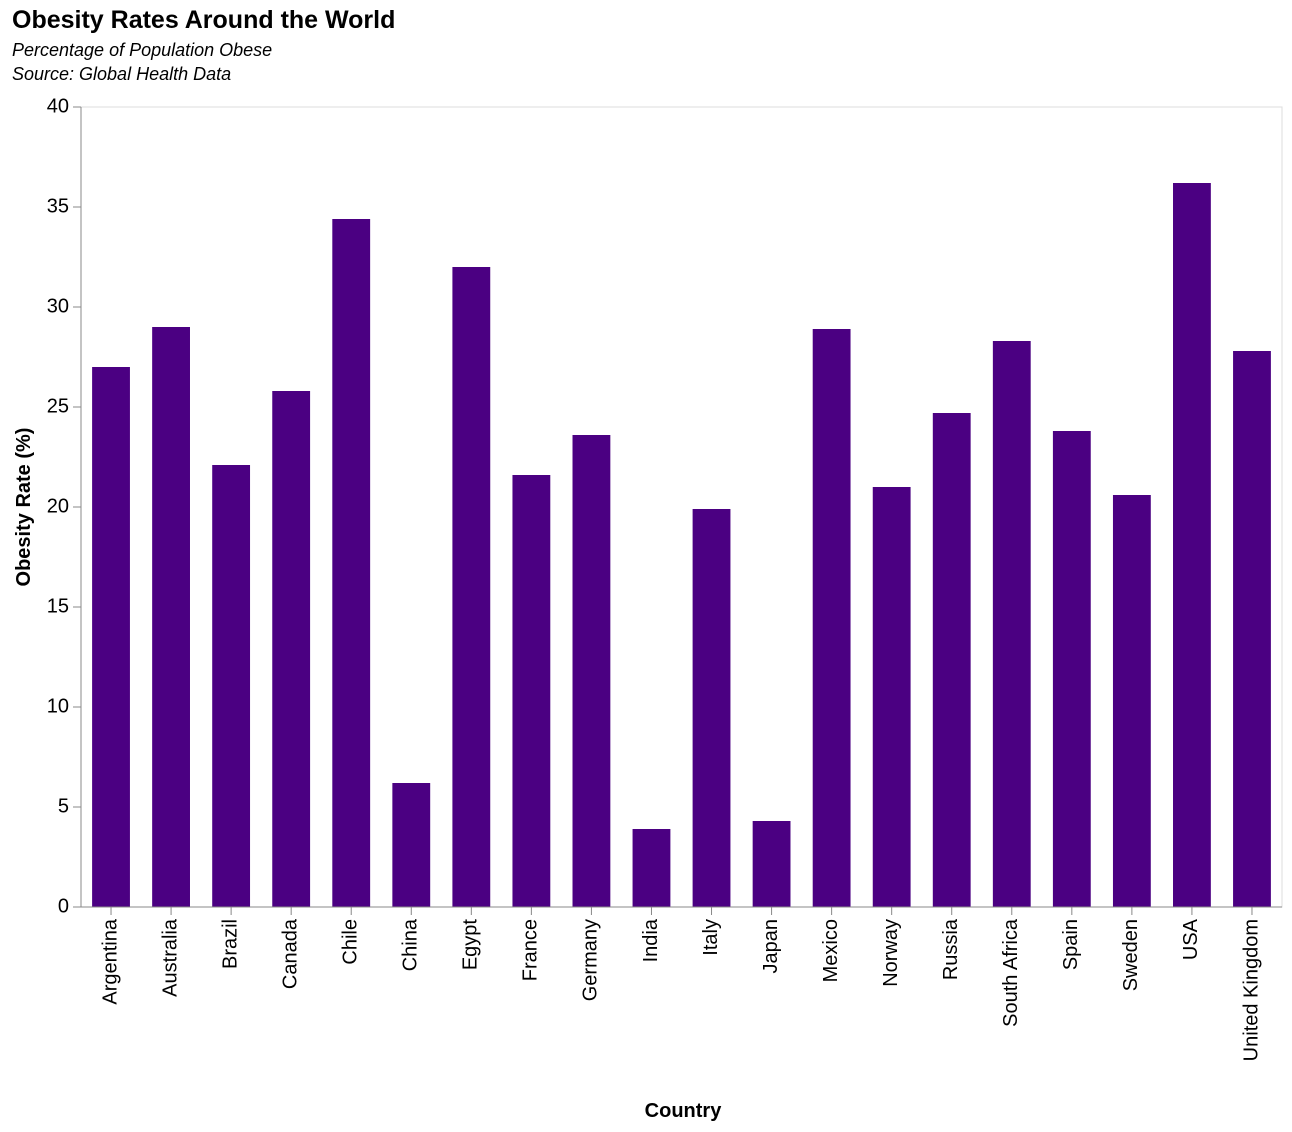  What do you see at coordinates (58, 206) in the screenshot?
I see `y-tick-label-35: 35` at bounding box center [58, 206].